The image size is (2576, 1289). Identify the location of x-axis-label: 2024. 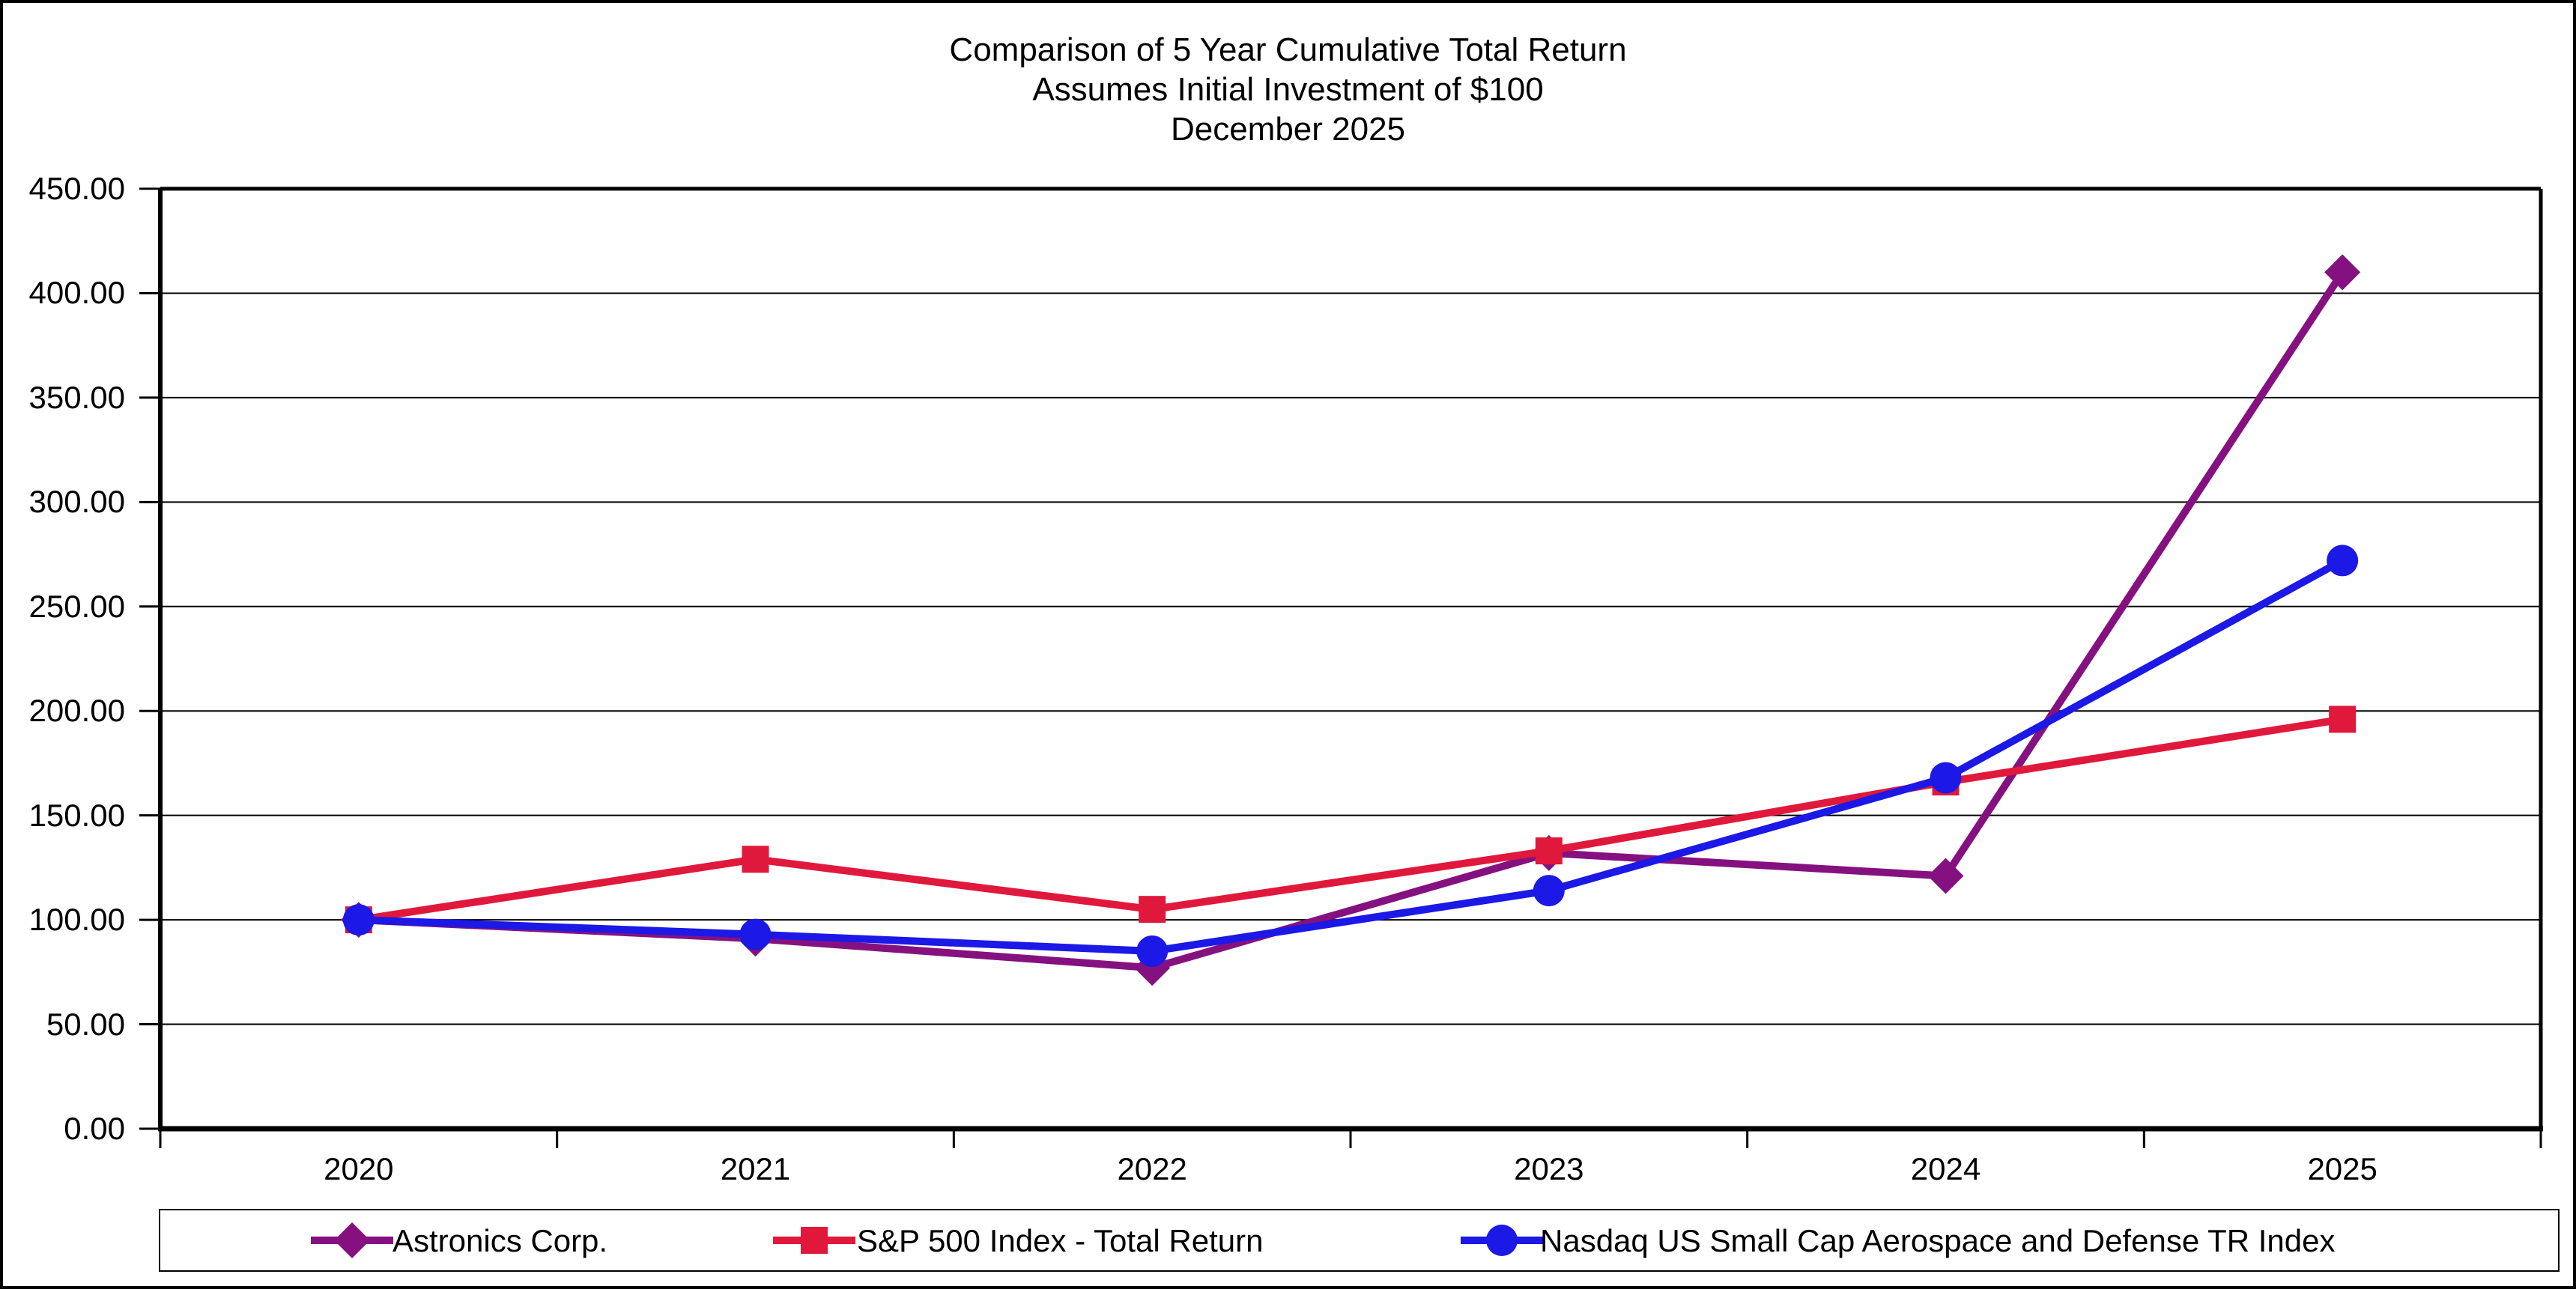
(1945, 1168).